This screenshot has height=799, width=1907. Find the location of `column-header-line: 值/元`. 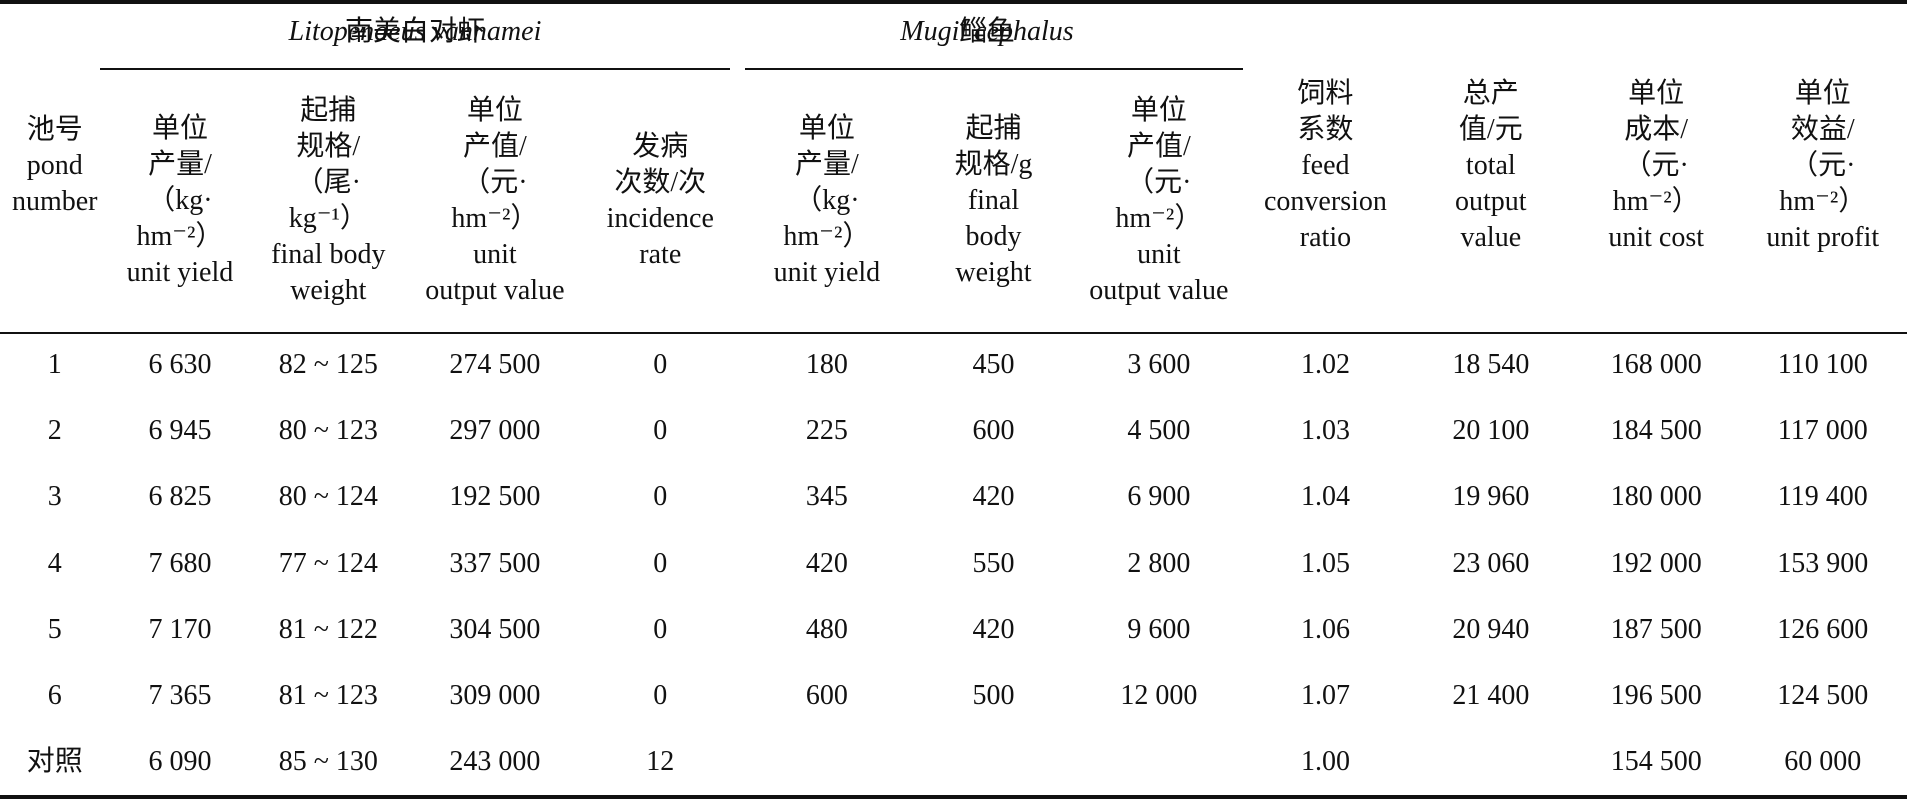

column-header-line: 值/元 is located at coordinates (1490, 129).